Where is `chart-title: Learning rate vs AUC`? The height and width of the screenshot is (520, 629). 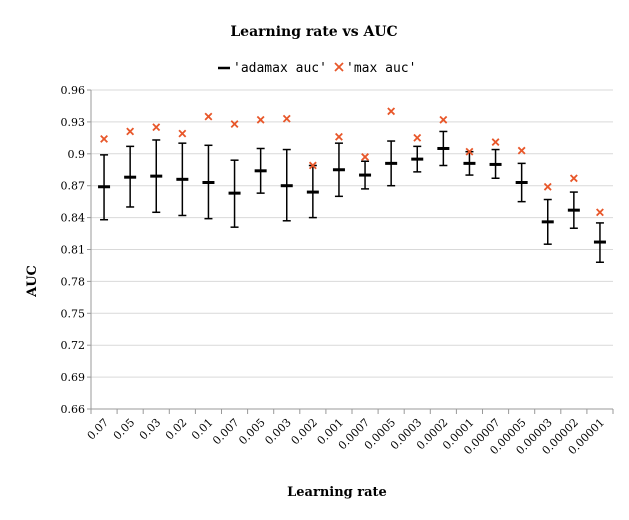 chart-title: Learning rate vs AUC is located at coordinates (313, 32).